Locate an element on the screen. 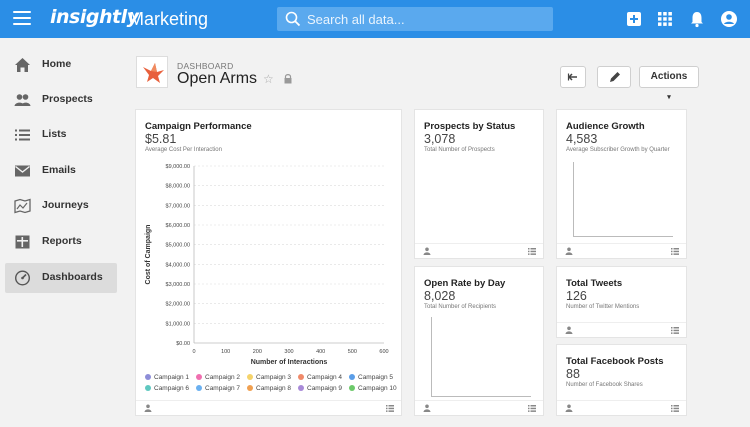 The height and width of the screenshot is (427, 750). card-value: 126 is located at coordinates (576, 296).